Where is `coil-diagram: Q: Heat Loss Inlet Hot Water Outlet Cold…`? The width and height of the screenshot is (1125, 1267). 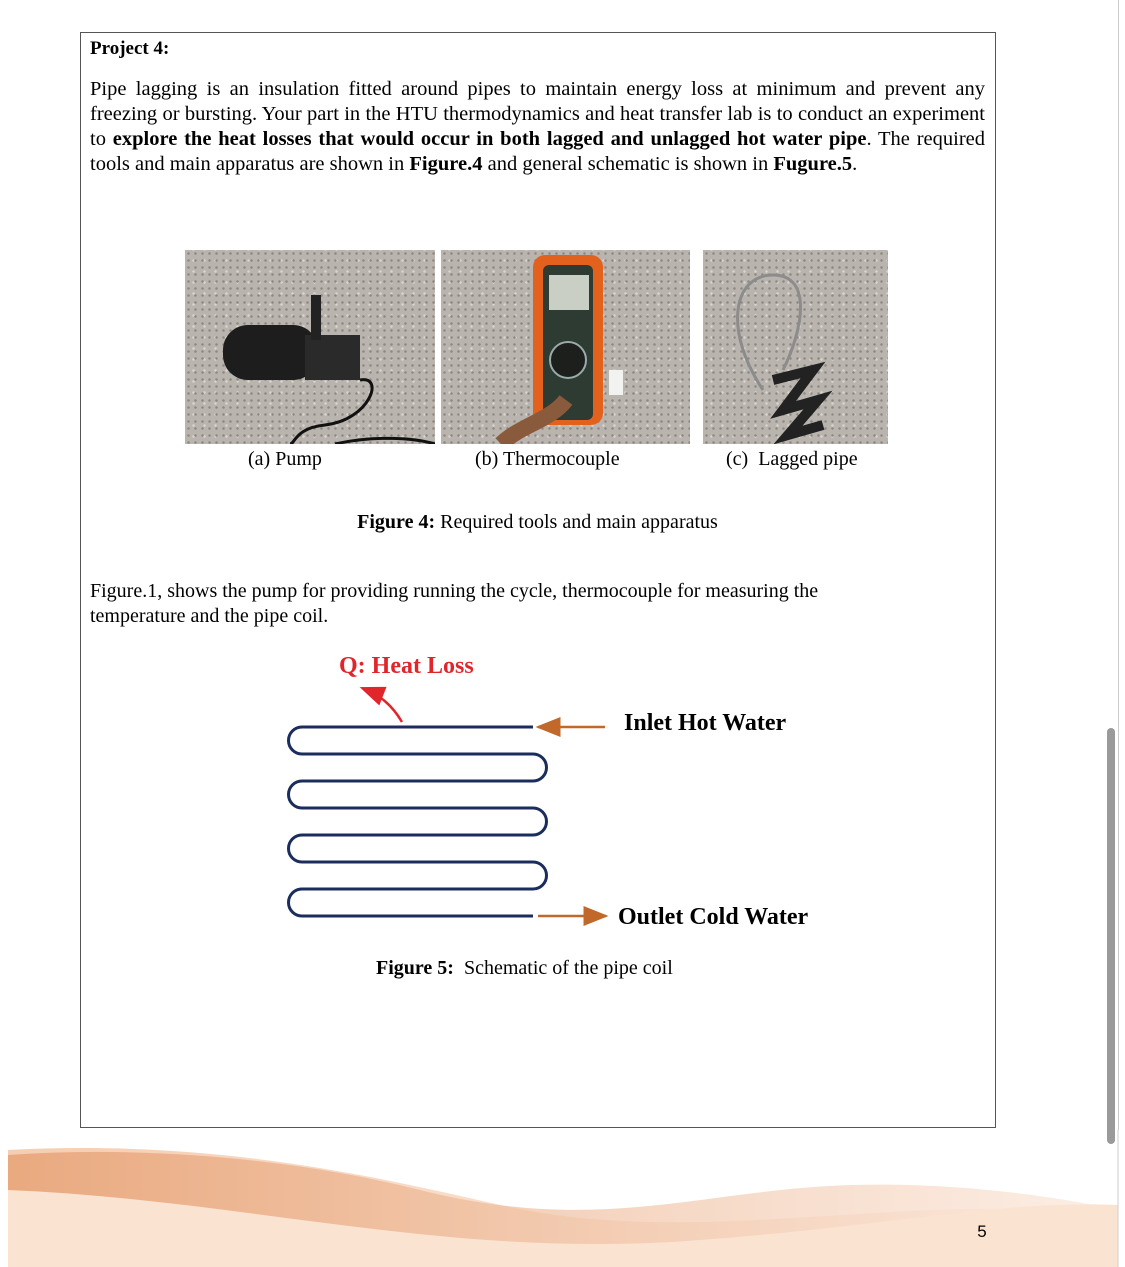
coil-diagram: Q: Heat Loss Inlet Hot Water Outlet Cold… is located at coordinates (548, 791).